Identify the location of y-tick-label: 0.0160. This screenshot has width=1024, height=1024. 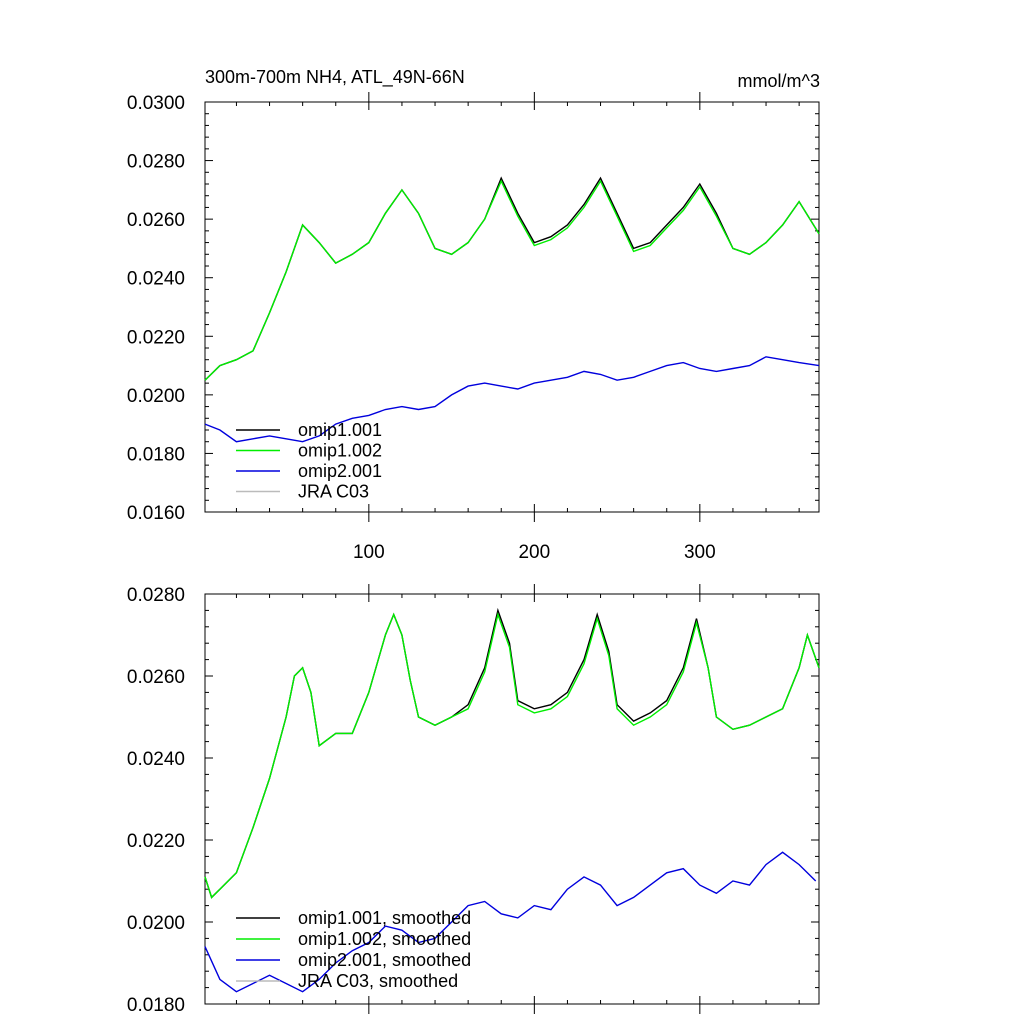
(156, 513).